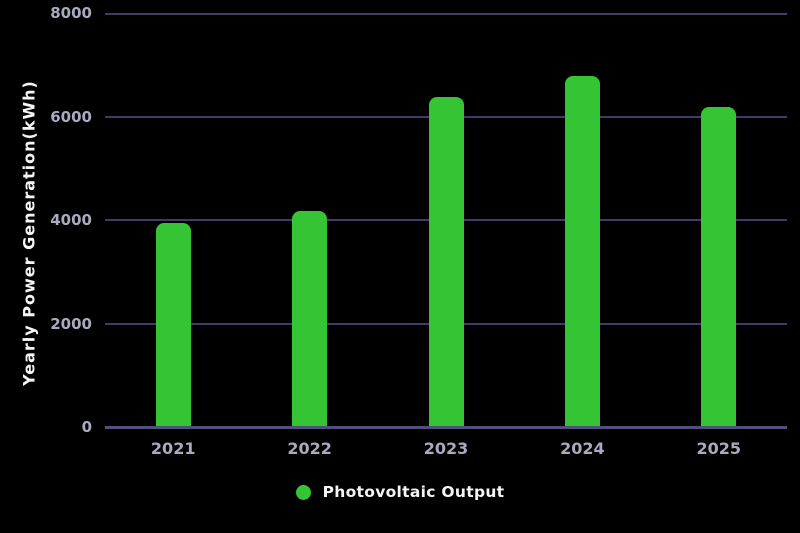 The width and height of the screenshot is (800, 533). I want to click on x-tick-label-2021: 2021, so click(173, 448).